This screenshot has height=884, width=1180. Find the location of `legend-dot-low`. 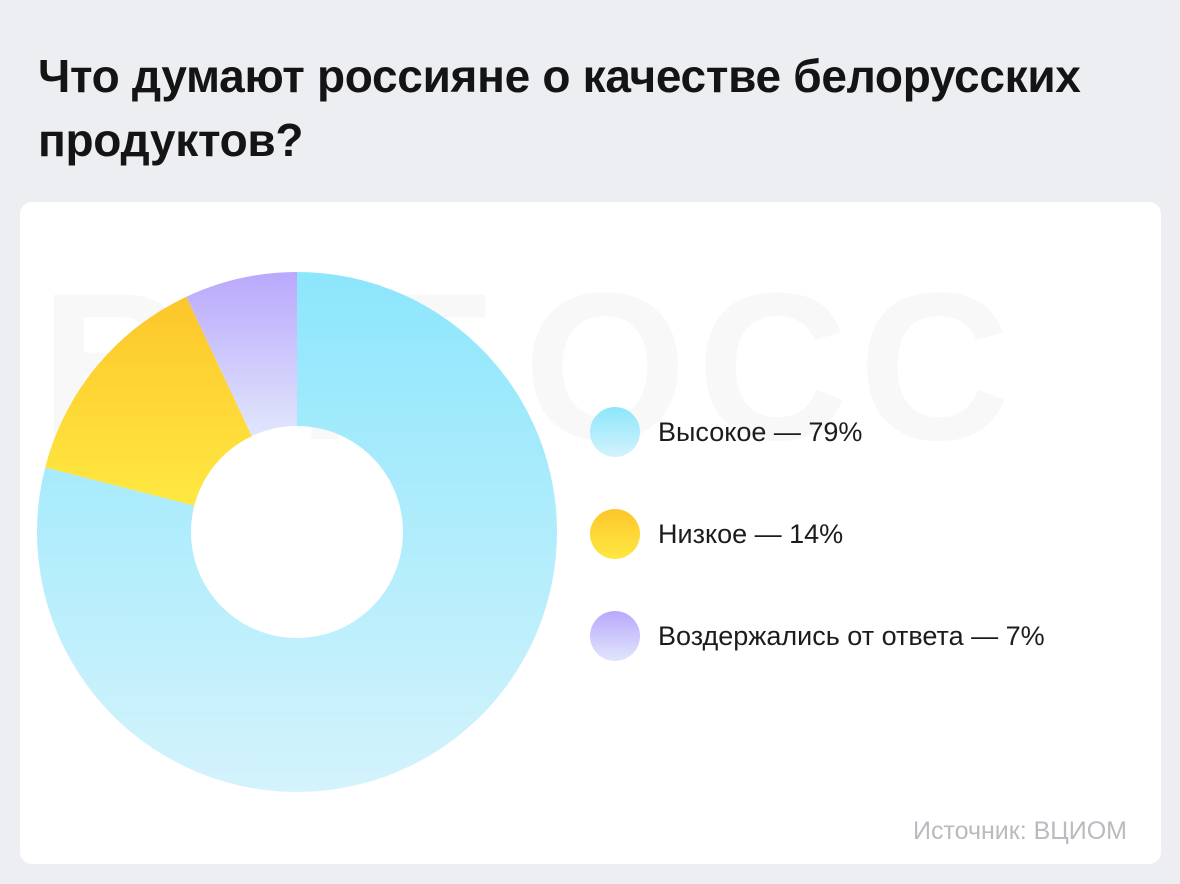

legend-dot-low is located at coordinates (615, 534).